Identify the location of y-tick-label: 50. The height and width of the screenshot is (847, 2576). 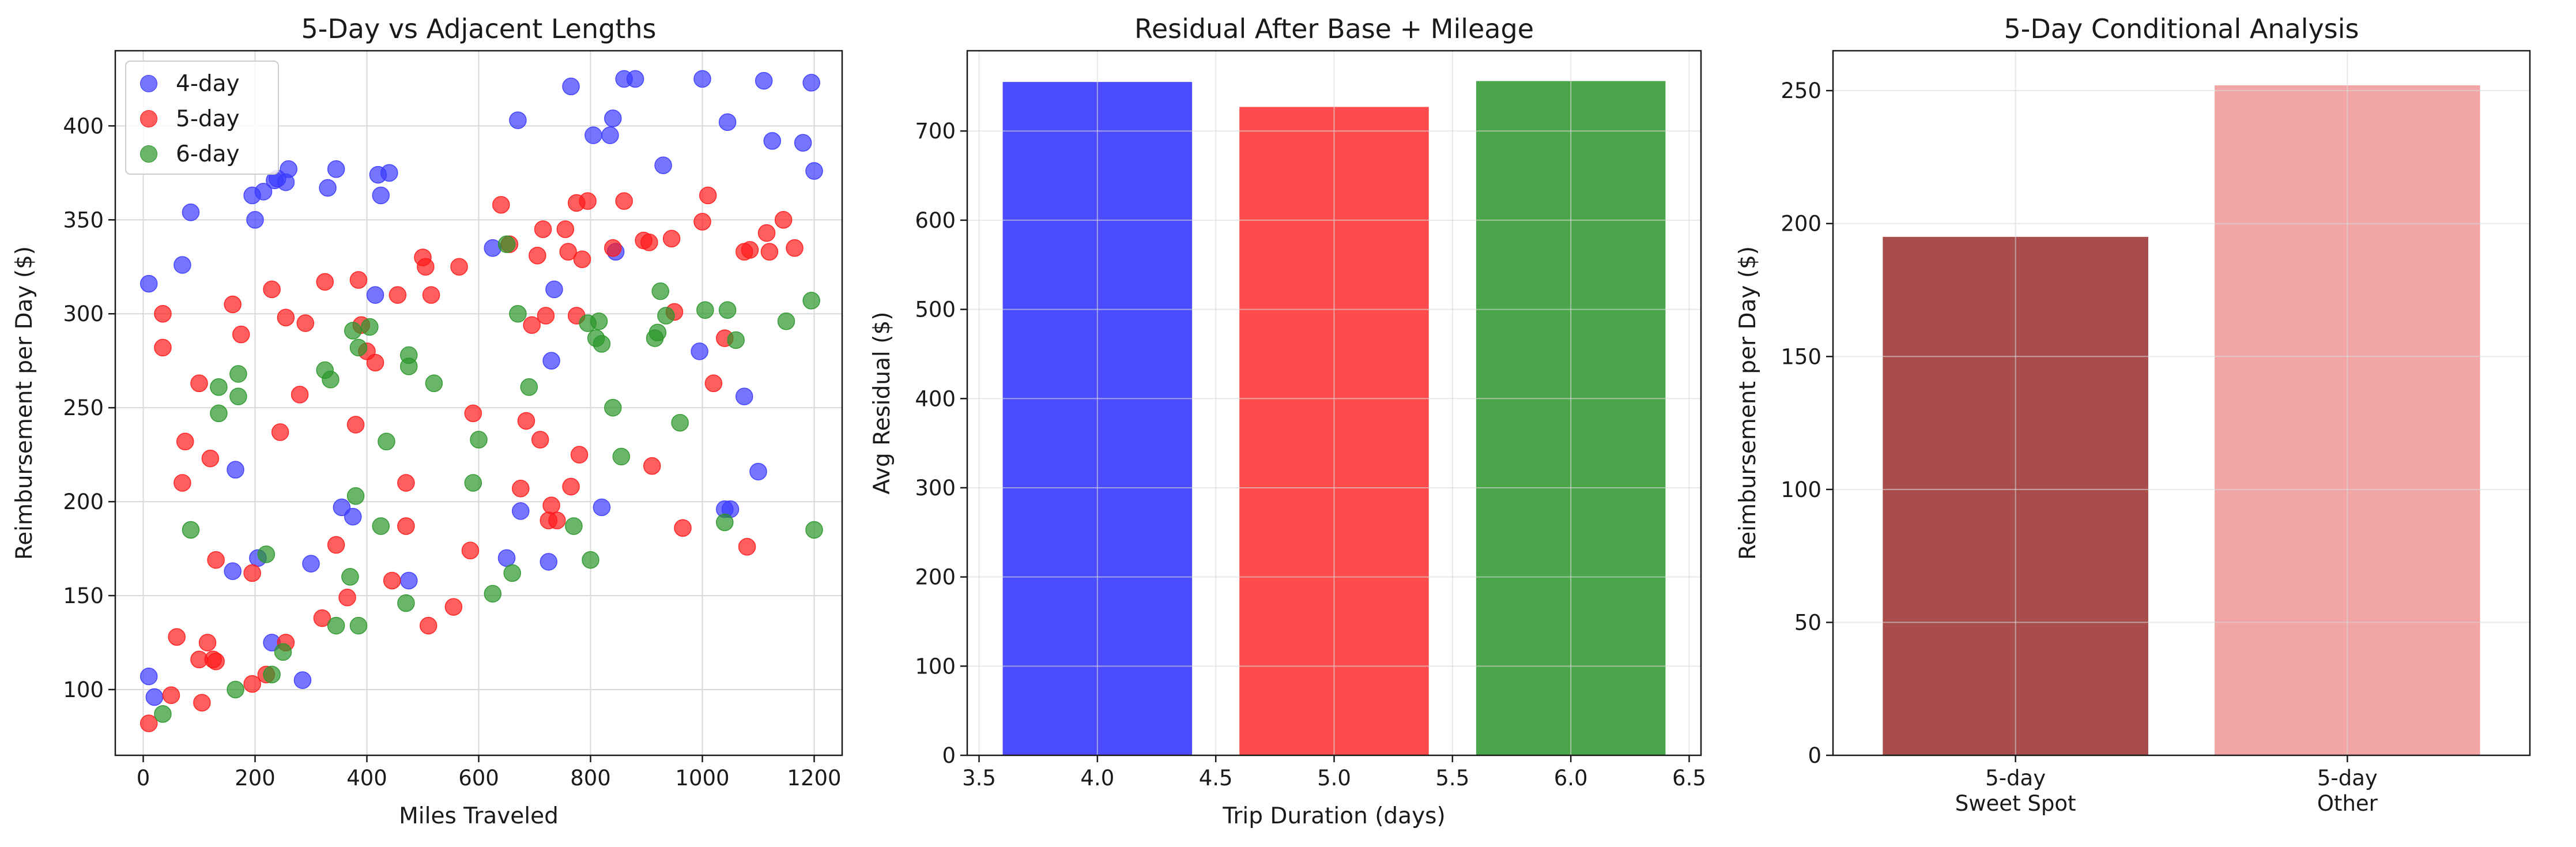
(1807, 622).